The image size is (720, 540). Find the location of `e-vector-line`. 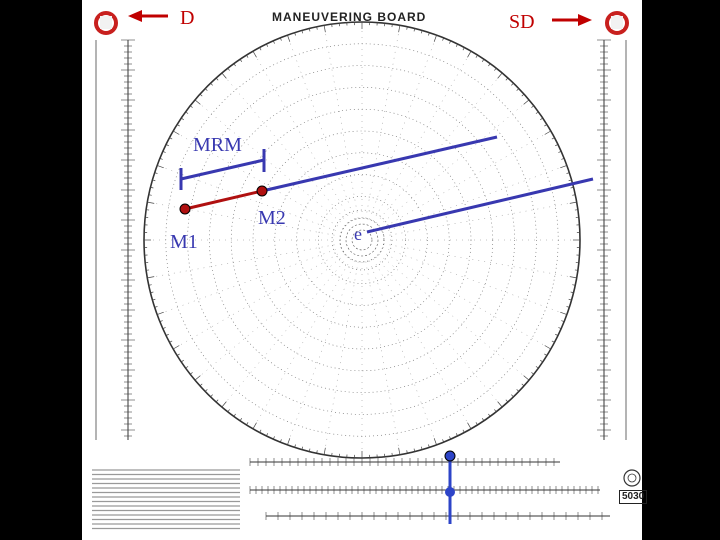

e-vector-line is located at coordinates (480, 205).